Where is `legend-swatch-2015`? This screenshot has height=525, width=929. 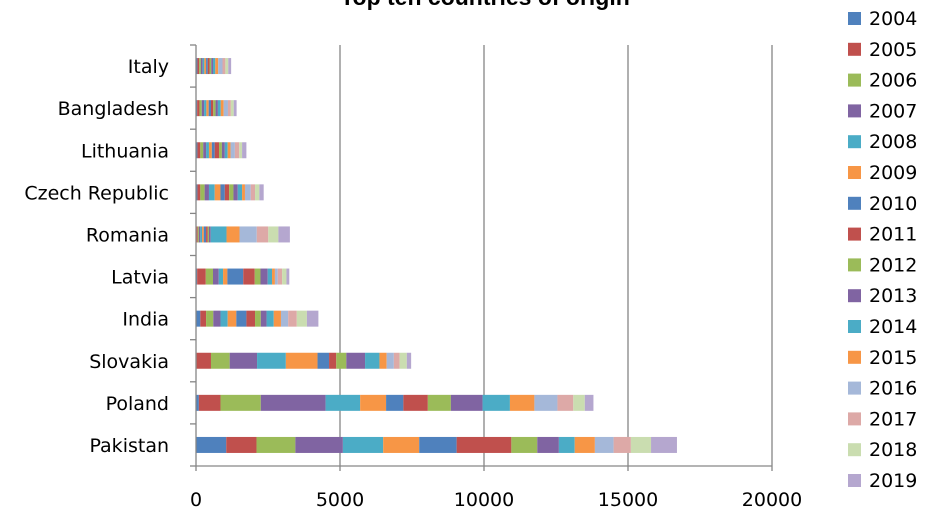 legend-swatch-2015 is located at coordinates (854, 357).